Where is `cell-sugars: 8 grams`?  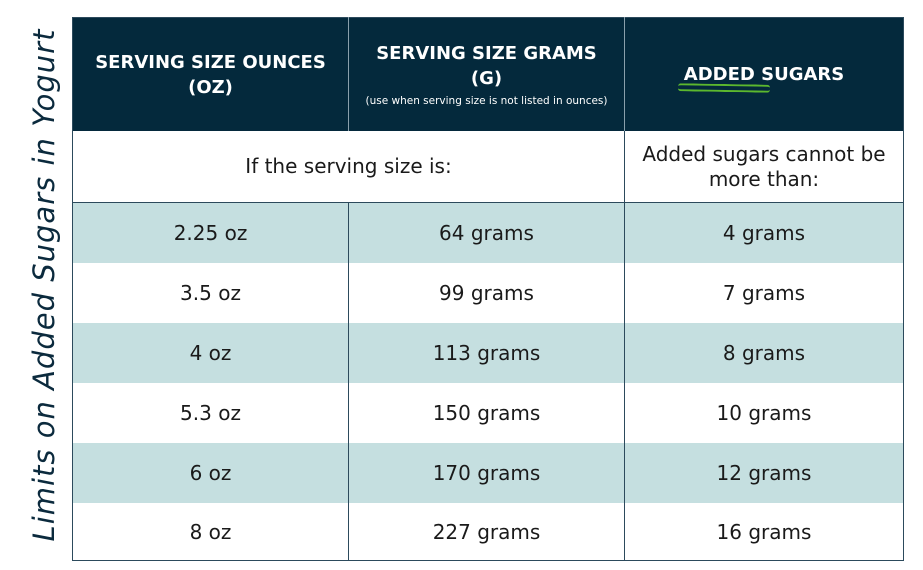 cell-sugars: 8 grams is located at coordinates (764, 353).